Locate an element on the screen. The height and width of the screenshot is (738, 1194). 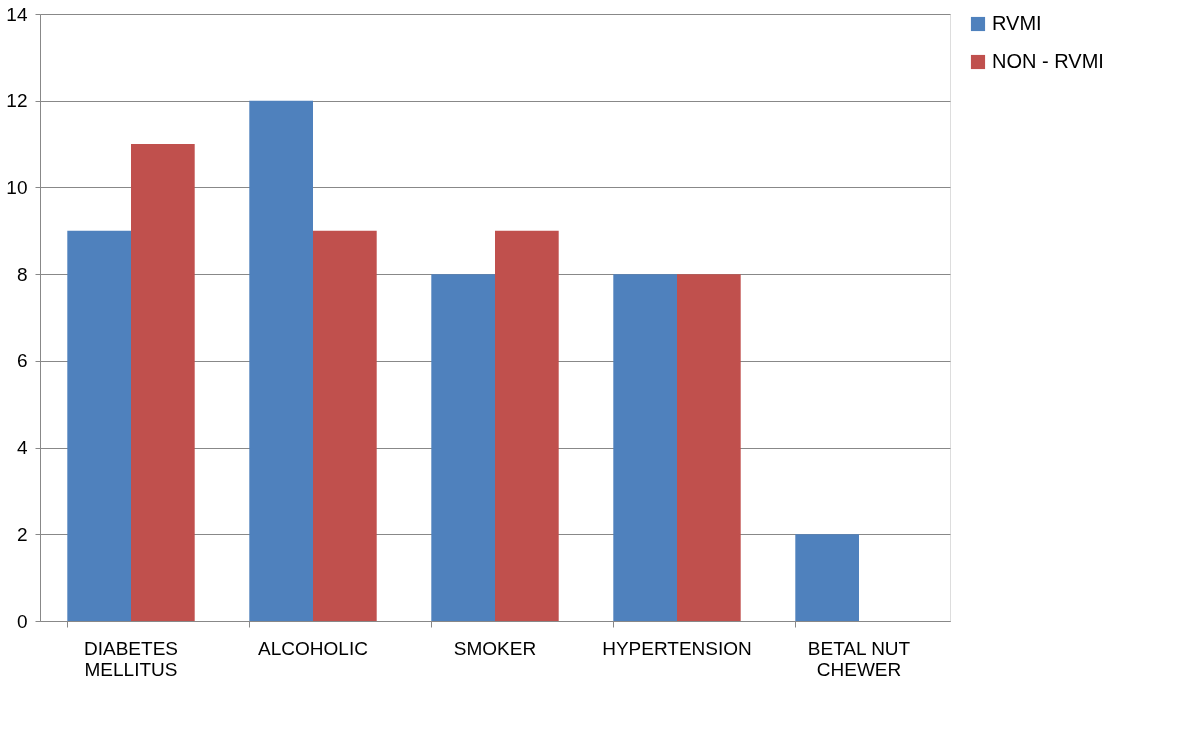
x-tick-label: HYPERTENSION is located at coordinates (677, 648).